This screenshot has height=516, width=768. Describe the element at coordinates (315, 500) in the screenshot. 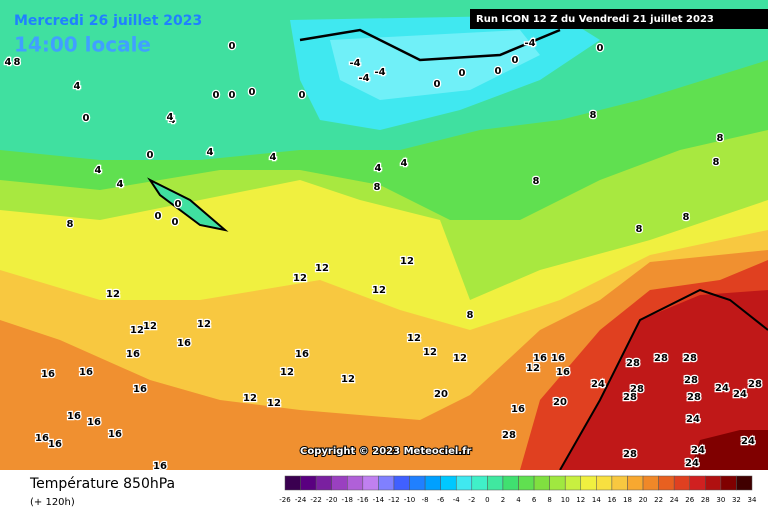

I see `legend-tick-label: -22` at that location.